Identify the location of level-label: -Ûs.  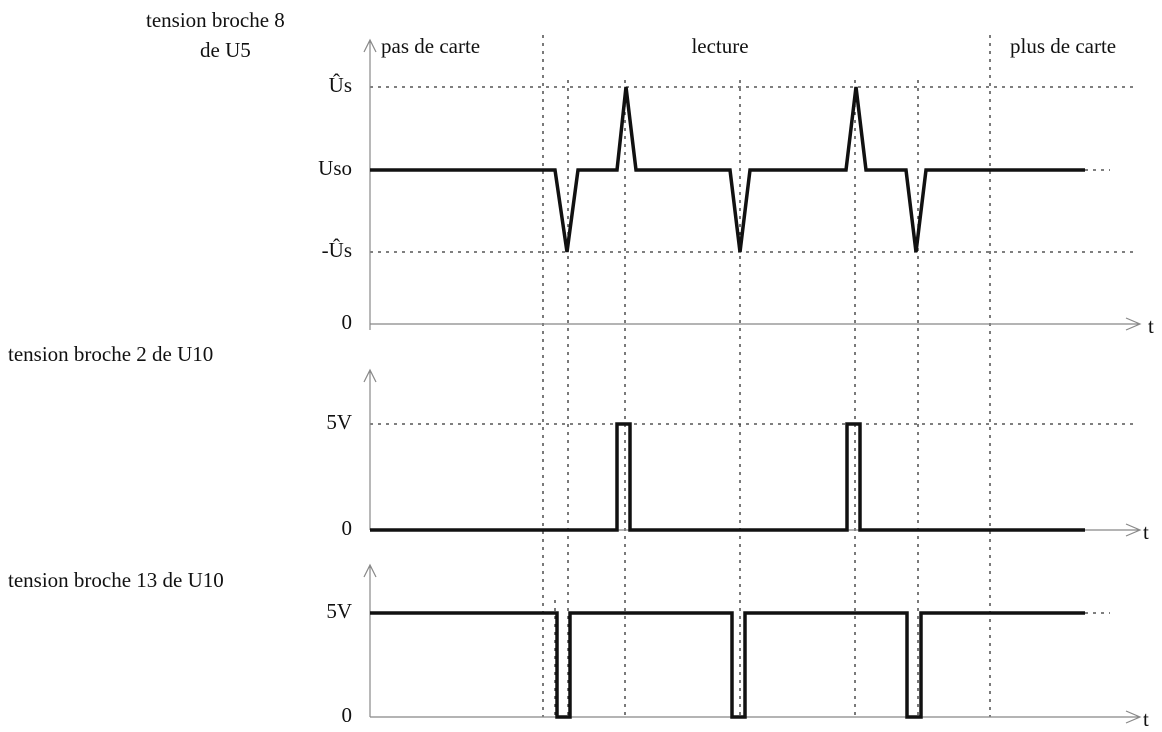
(337, 250).